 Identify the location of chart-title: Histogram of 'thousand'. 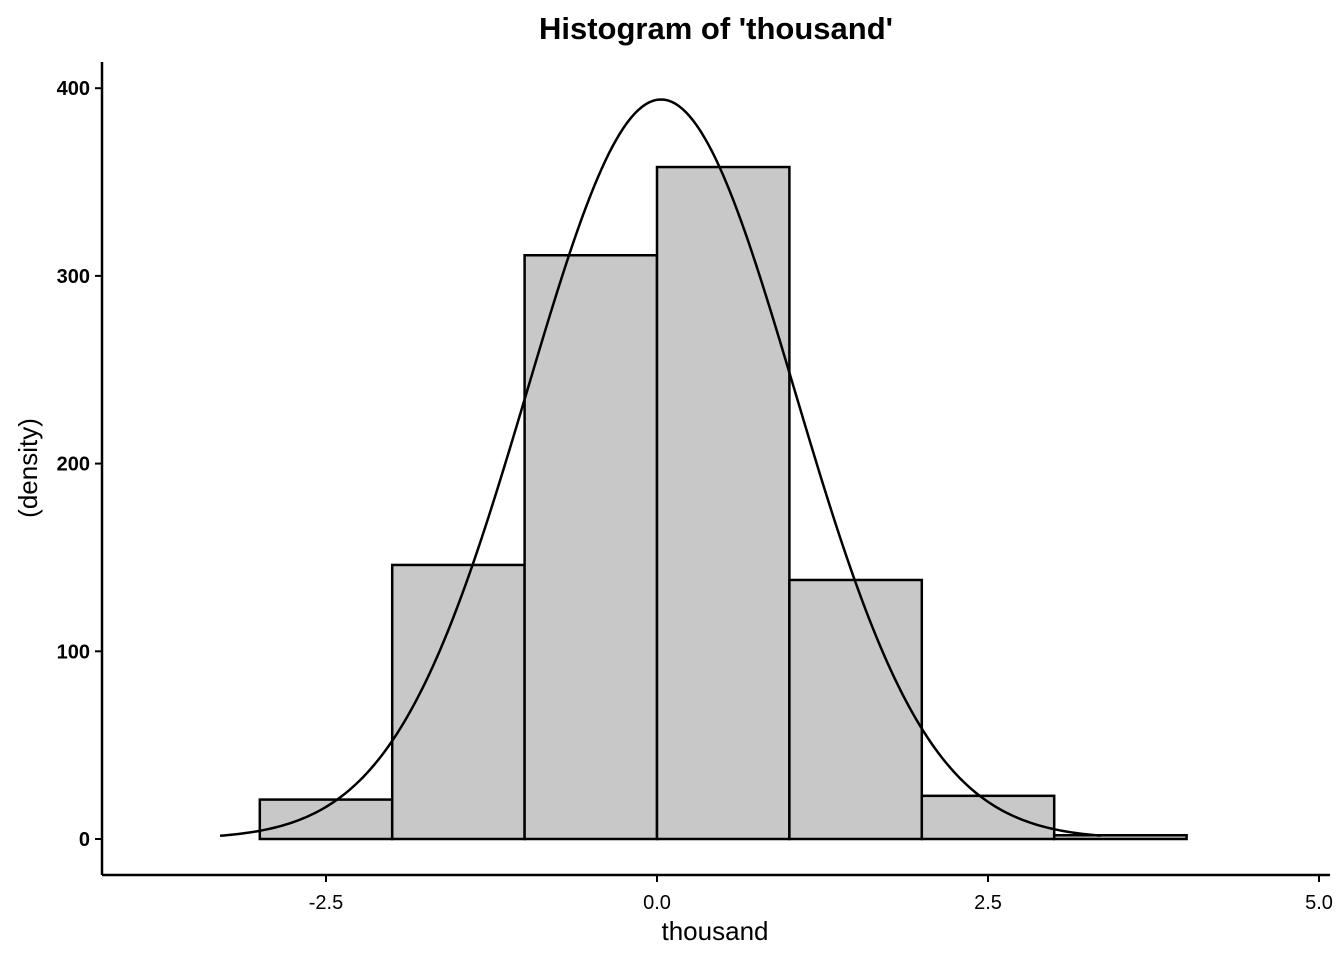
(716, 28).